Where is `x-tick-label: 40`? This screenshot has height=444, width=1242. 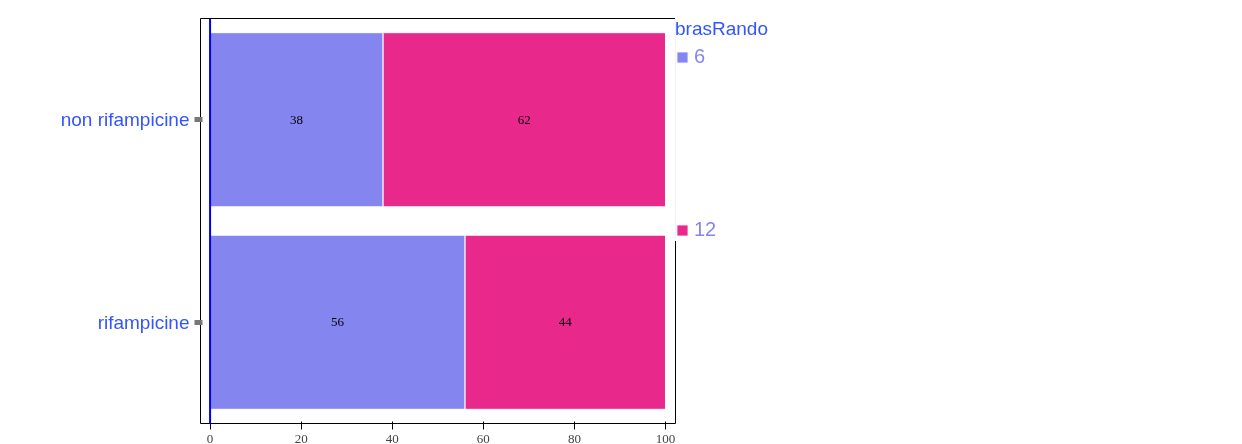
x-tick-label: 40 is located at coordinates (392, 437).